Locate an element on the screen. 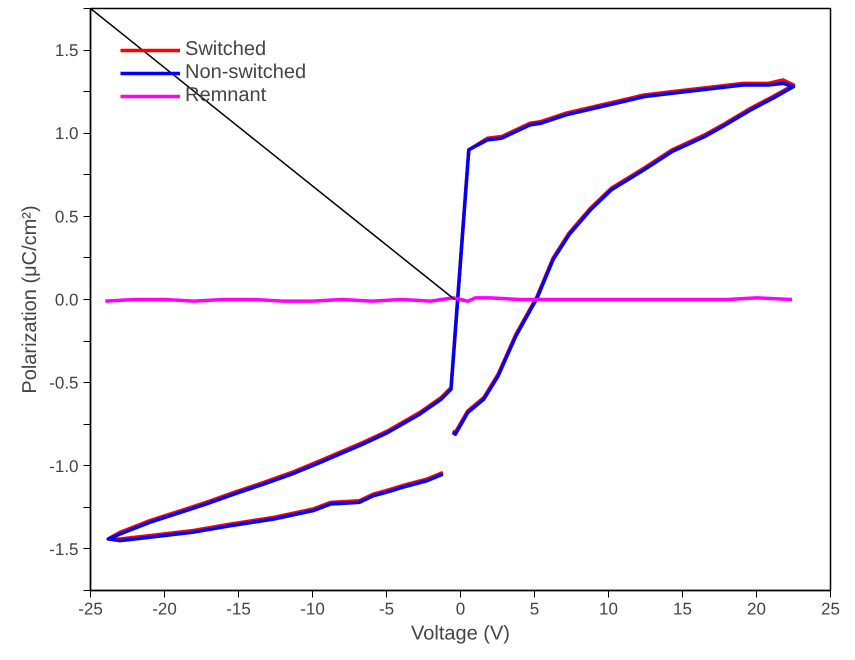 This screenshot has width=855, height=660. y-tick-label: -0.5 is located at coordinates (64, 383).